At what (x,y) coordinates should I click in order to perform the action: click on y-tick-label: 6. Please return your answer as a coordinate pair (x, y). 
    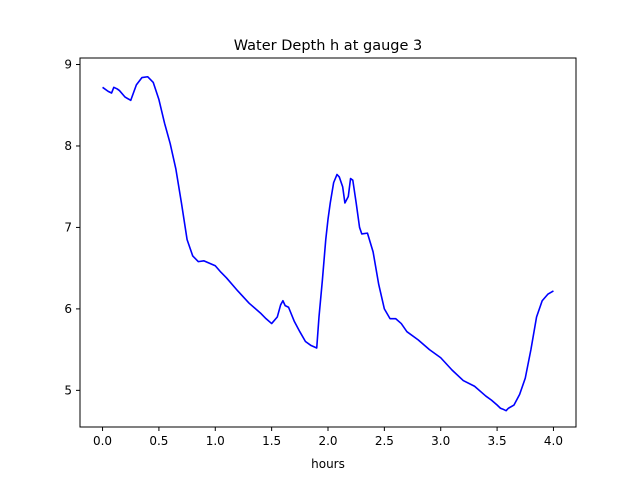
    Looking at the image, I should click on (68, 309).